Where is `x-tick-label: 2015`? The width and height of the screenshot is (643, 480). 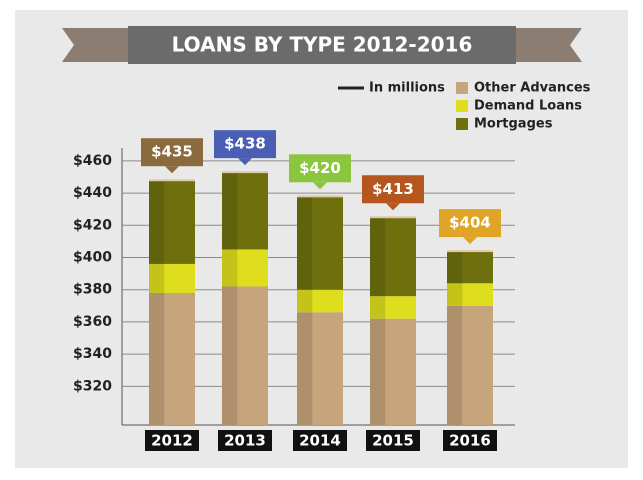 x-tick-label: 2015 is located at coordinates (393, 441).